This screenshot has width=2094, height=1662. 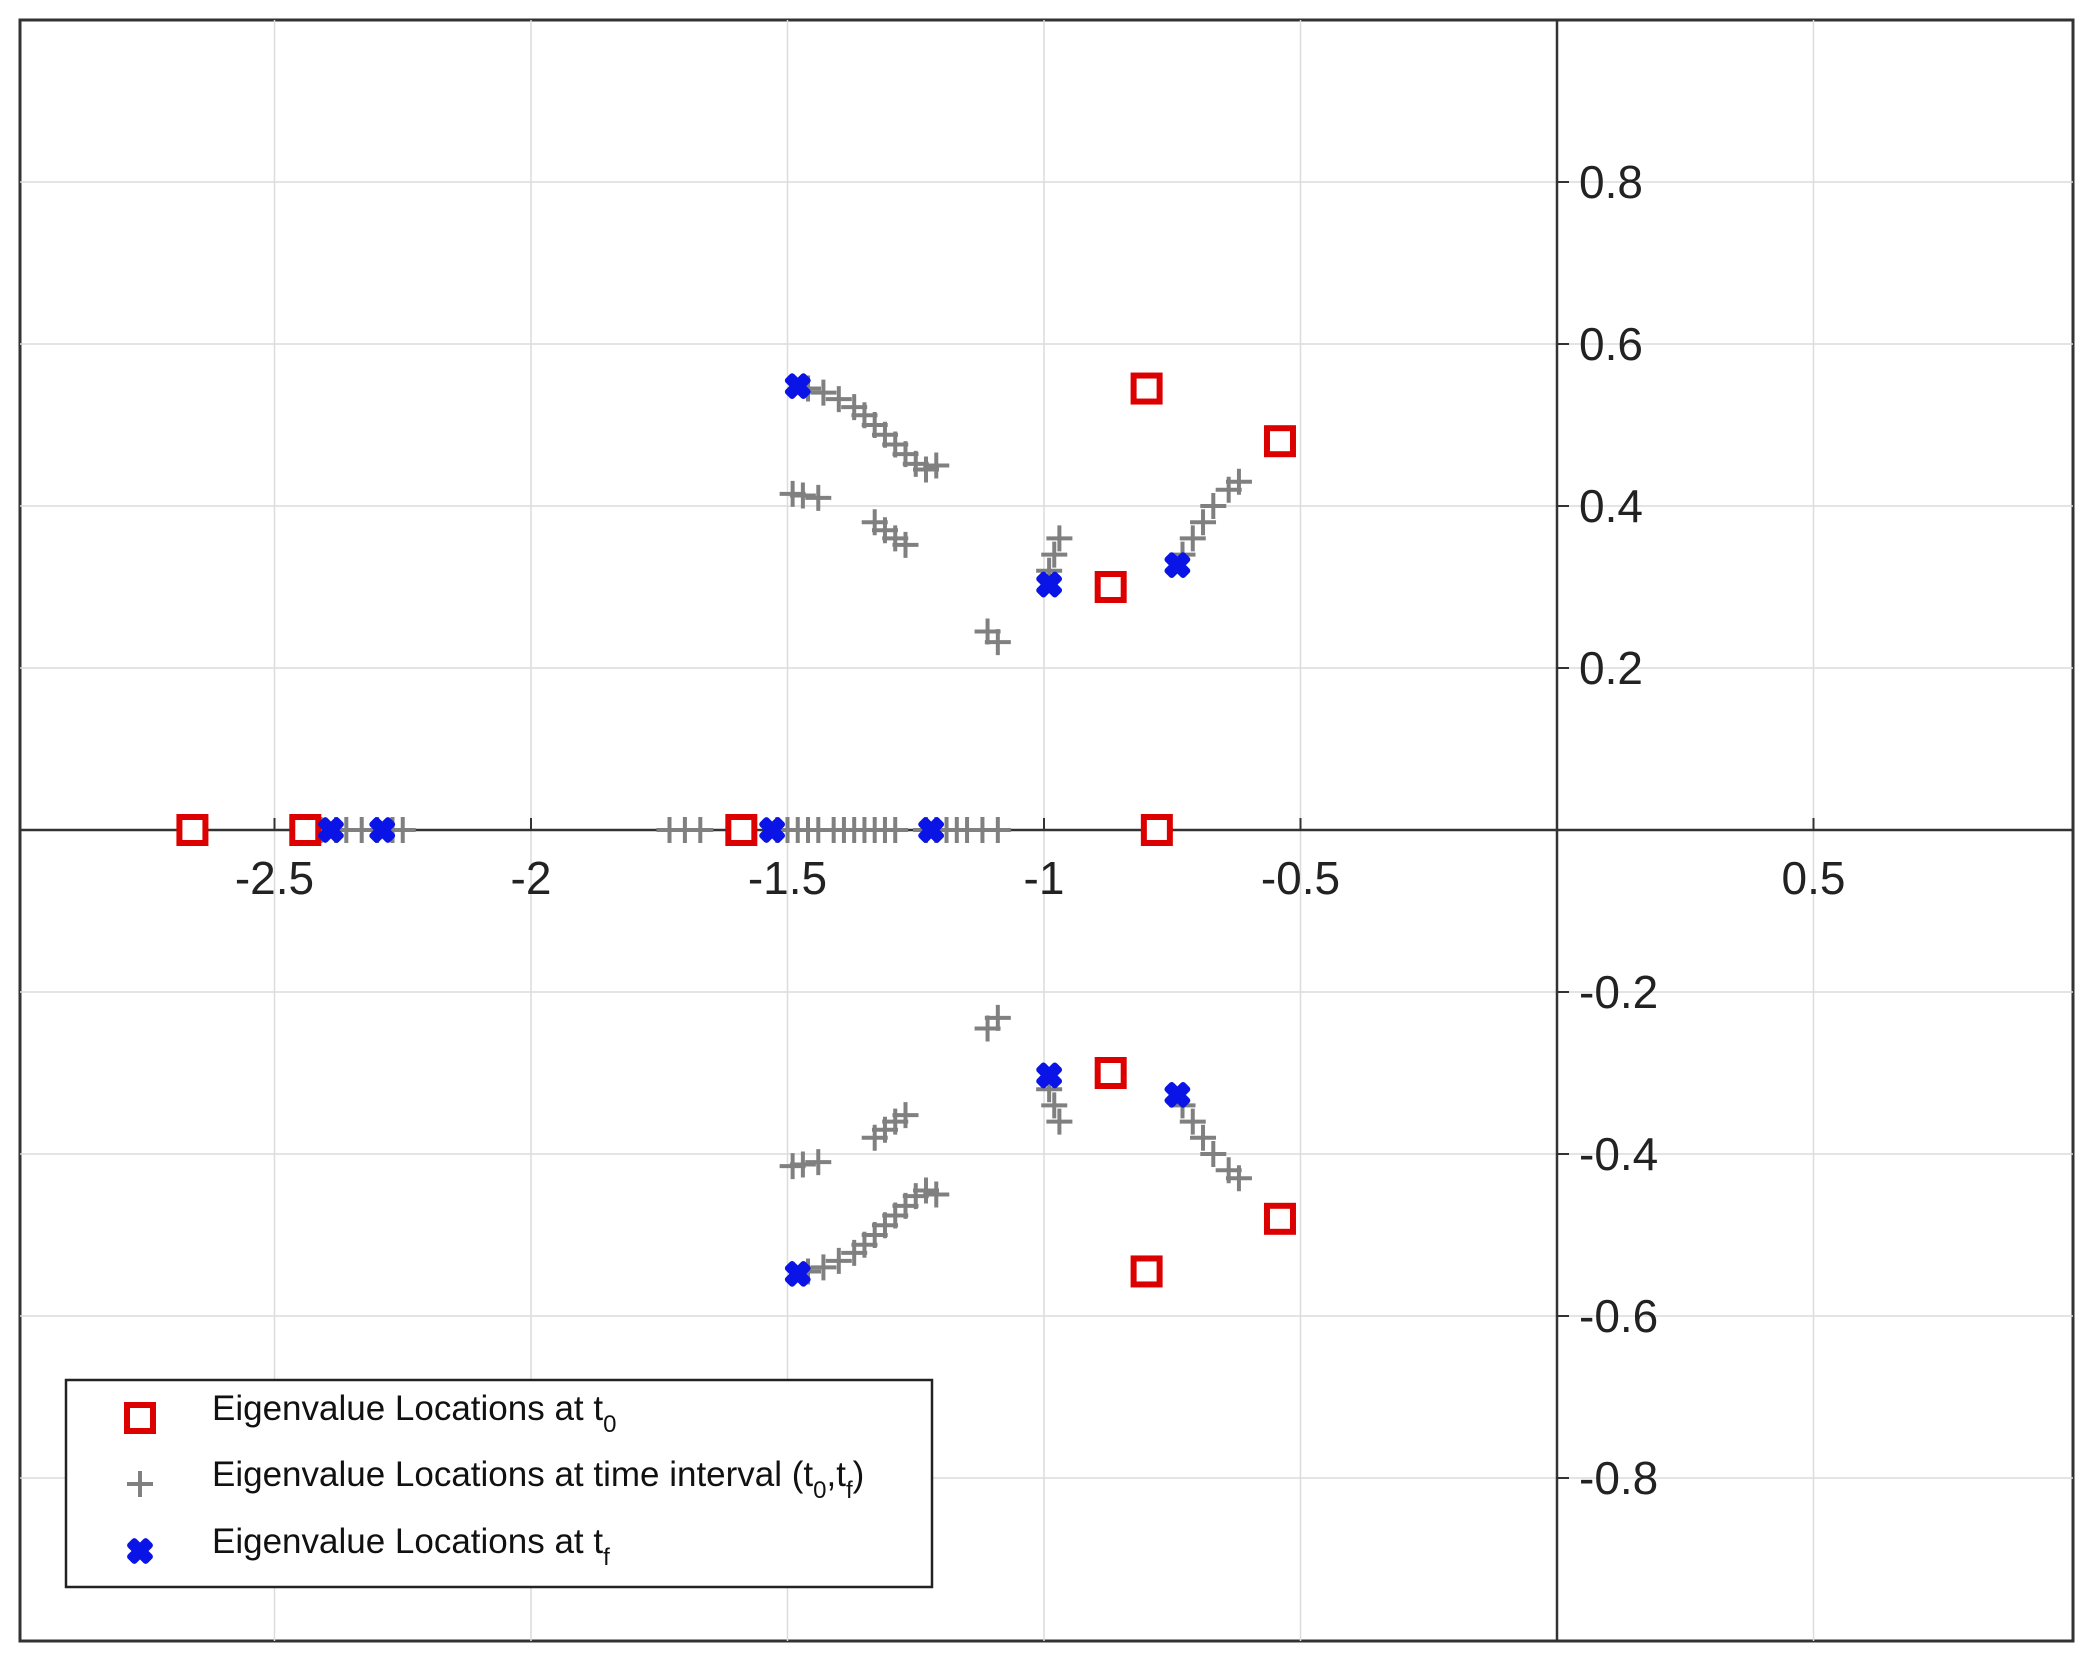 I want to click on y-tick-label: -0.4, so click(x=1618, y=1154).